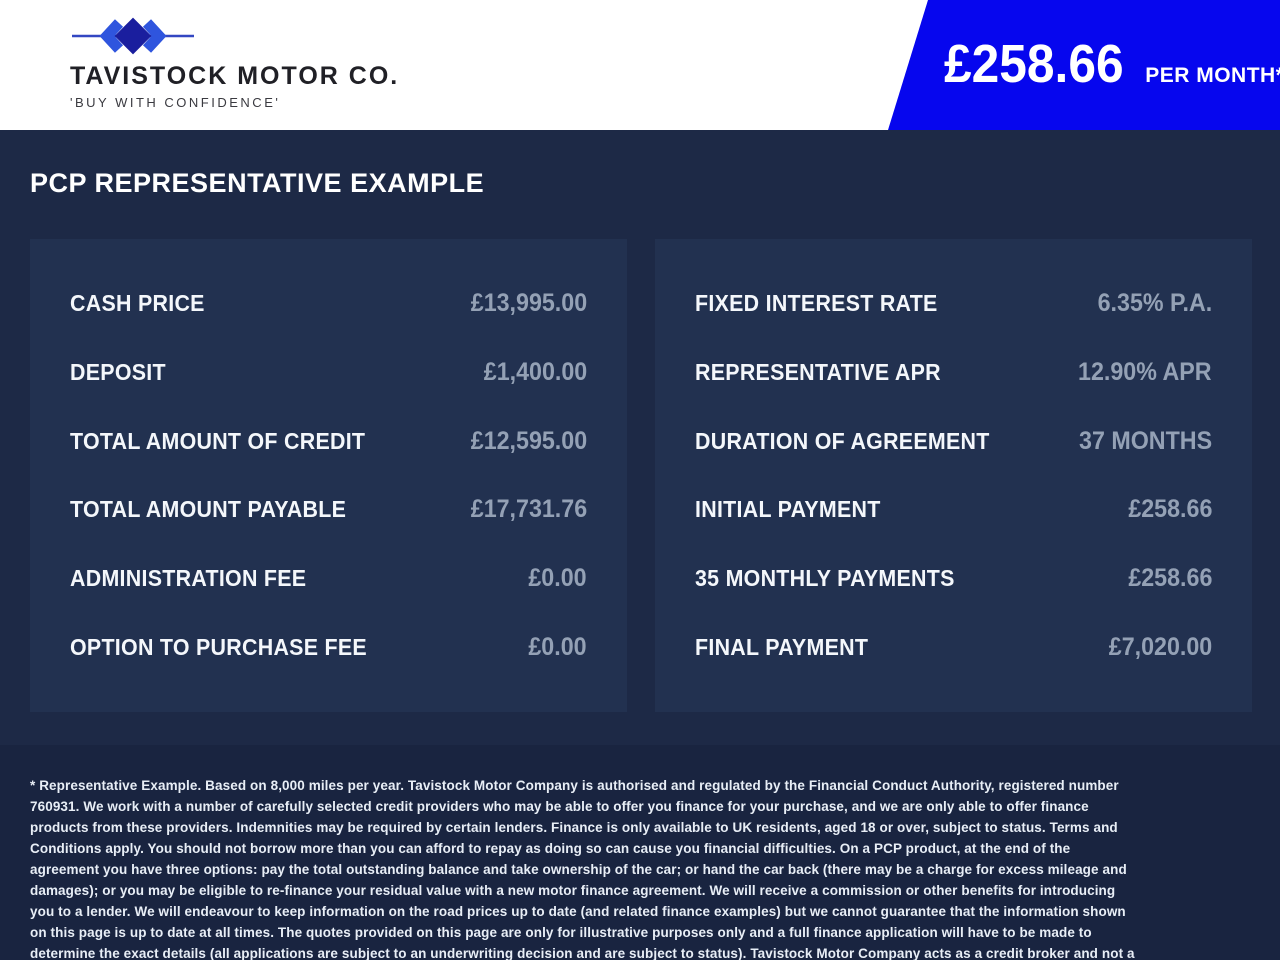 Image resolution: width=1280 pixels, height=960 pixels. Describe the element at coordinates (1145, 371) in the screenshot. I see `finance-row-value: 12.90% APR` at that location.